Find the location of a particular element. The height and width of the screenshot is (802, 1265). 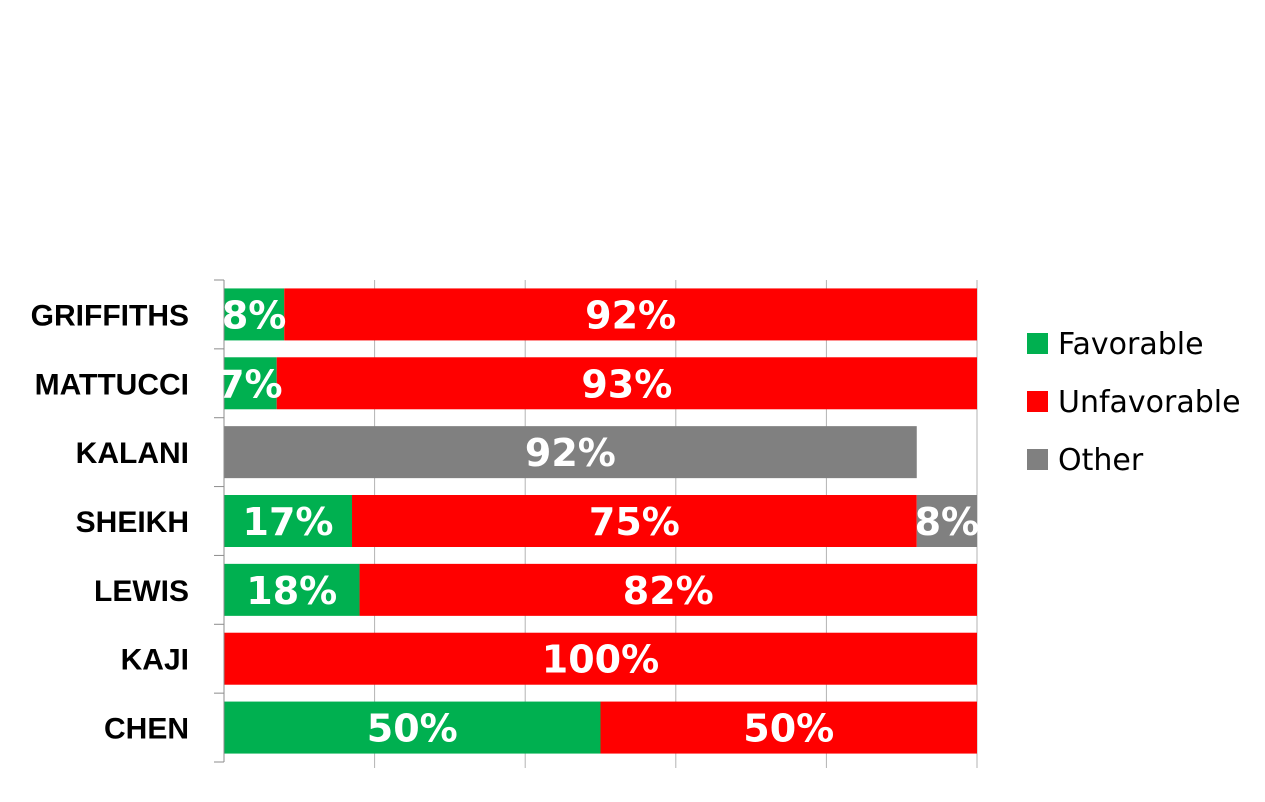

data-label: 82% is located at coordinates (668, 591).